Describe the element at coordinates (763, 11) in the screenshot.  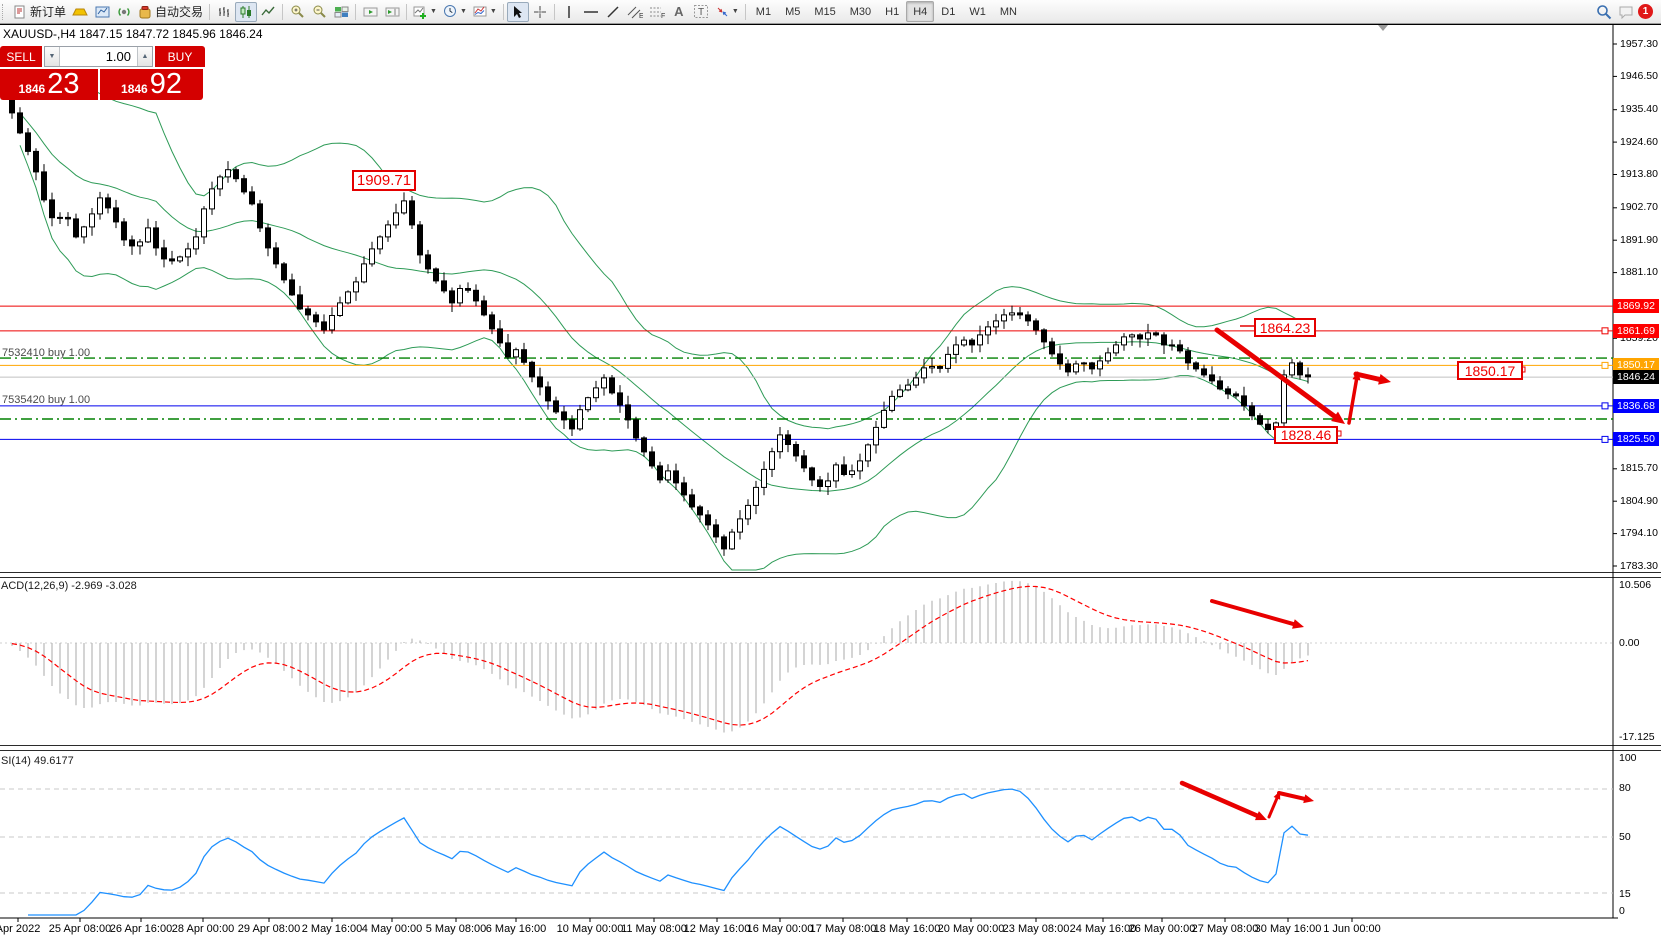
I see `timeframe-button-M1: M1` at that location.